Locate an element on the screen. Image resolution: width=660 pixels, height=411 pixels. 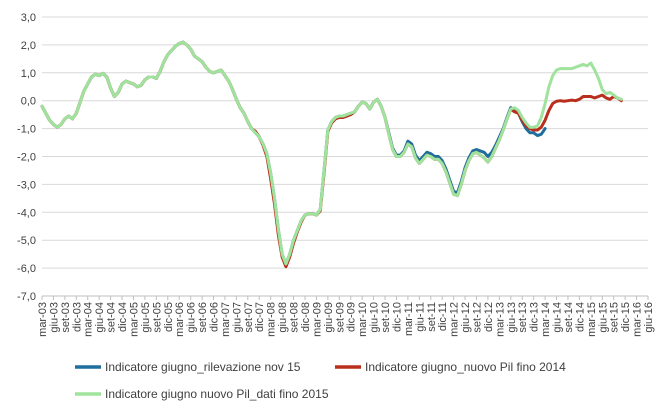
legend-label: Indicatore giugno_rilevazione nov 15 is located at coordinates (203, 367).